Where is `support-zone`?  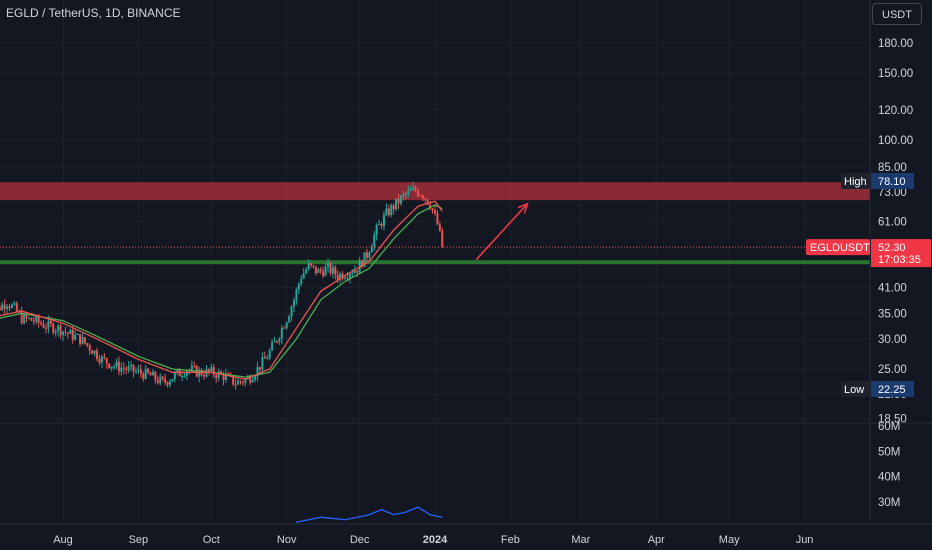
support-zone is located at coordinates (435, 262).